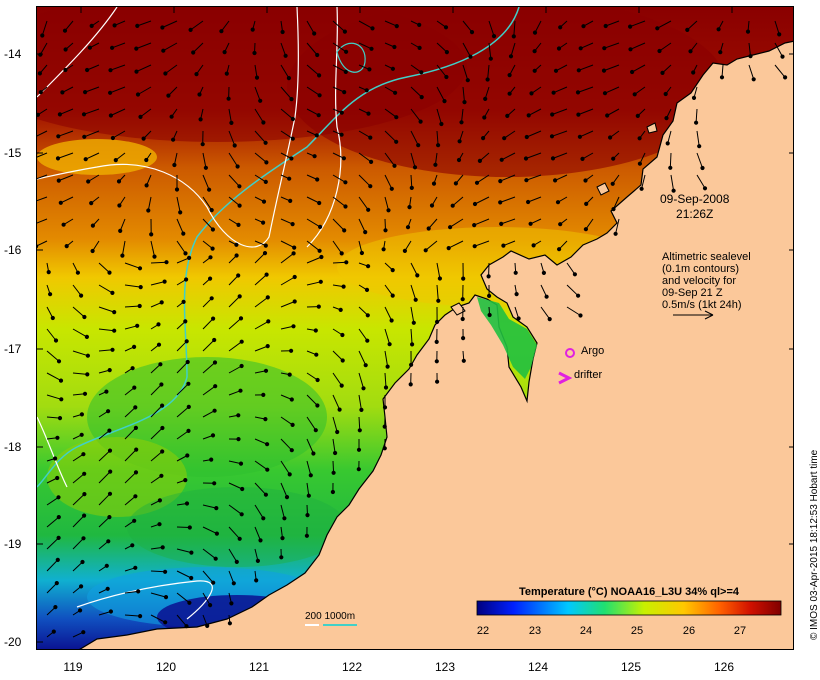 This screenshot has width=820, height=680. I want to click on lon-label-119: 119, so click(73, 667).